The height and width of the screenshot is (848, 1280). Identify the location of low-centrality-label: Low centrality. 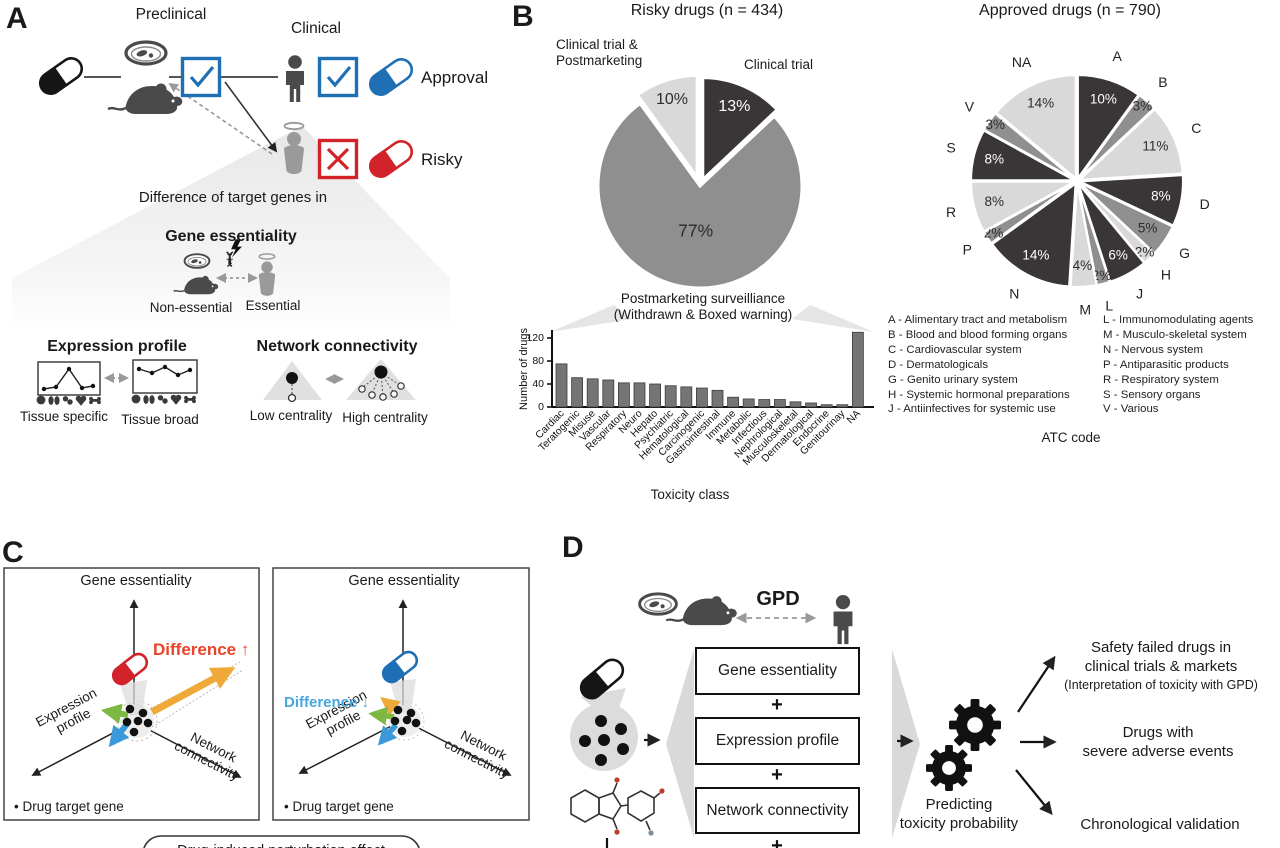
(291, 415).